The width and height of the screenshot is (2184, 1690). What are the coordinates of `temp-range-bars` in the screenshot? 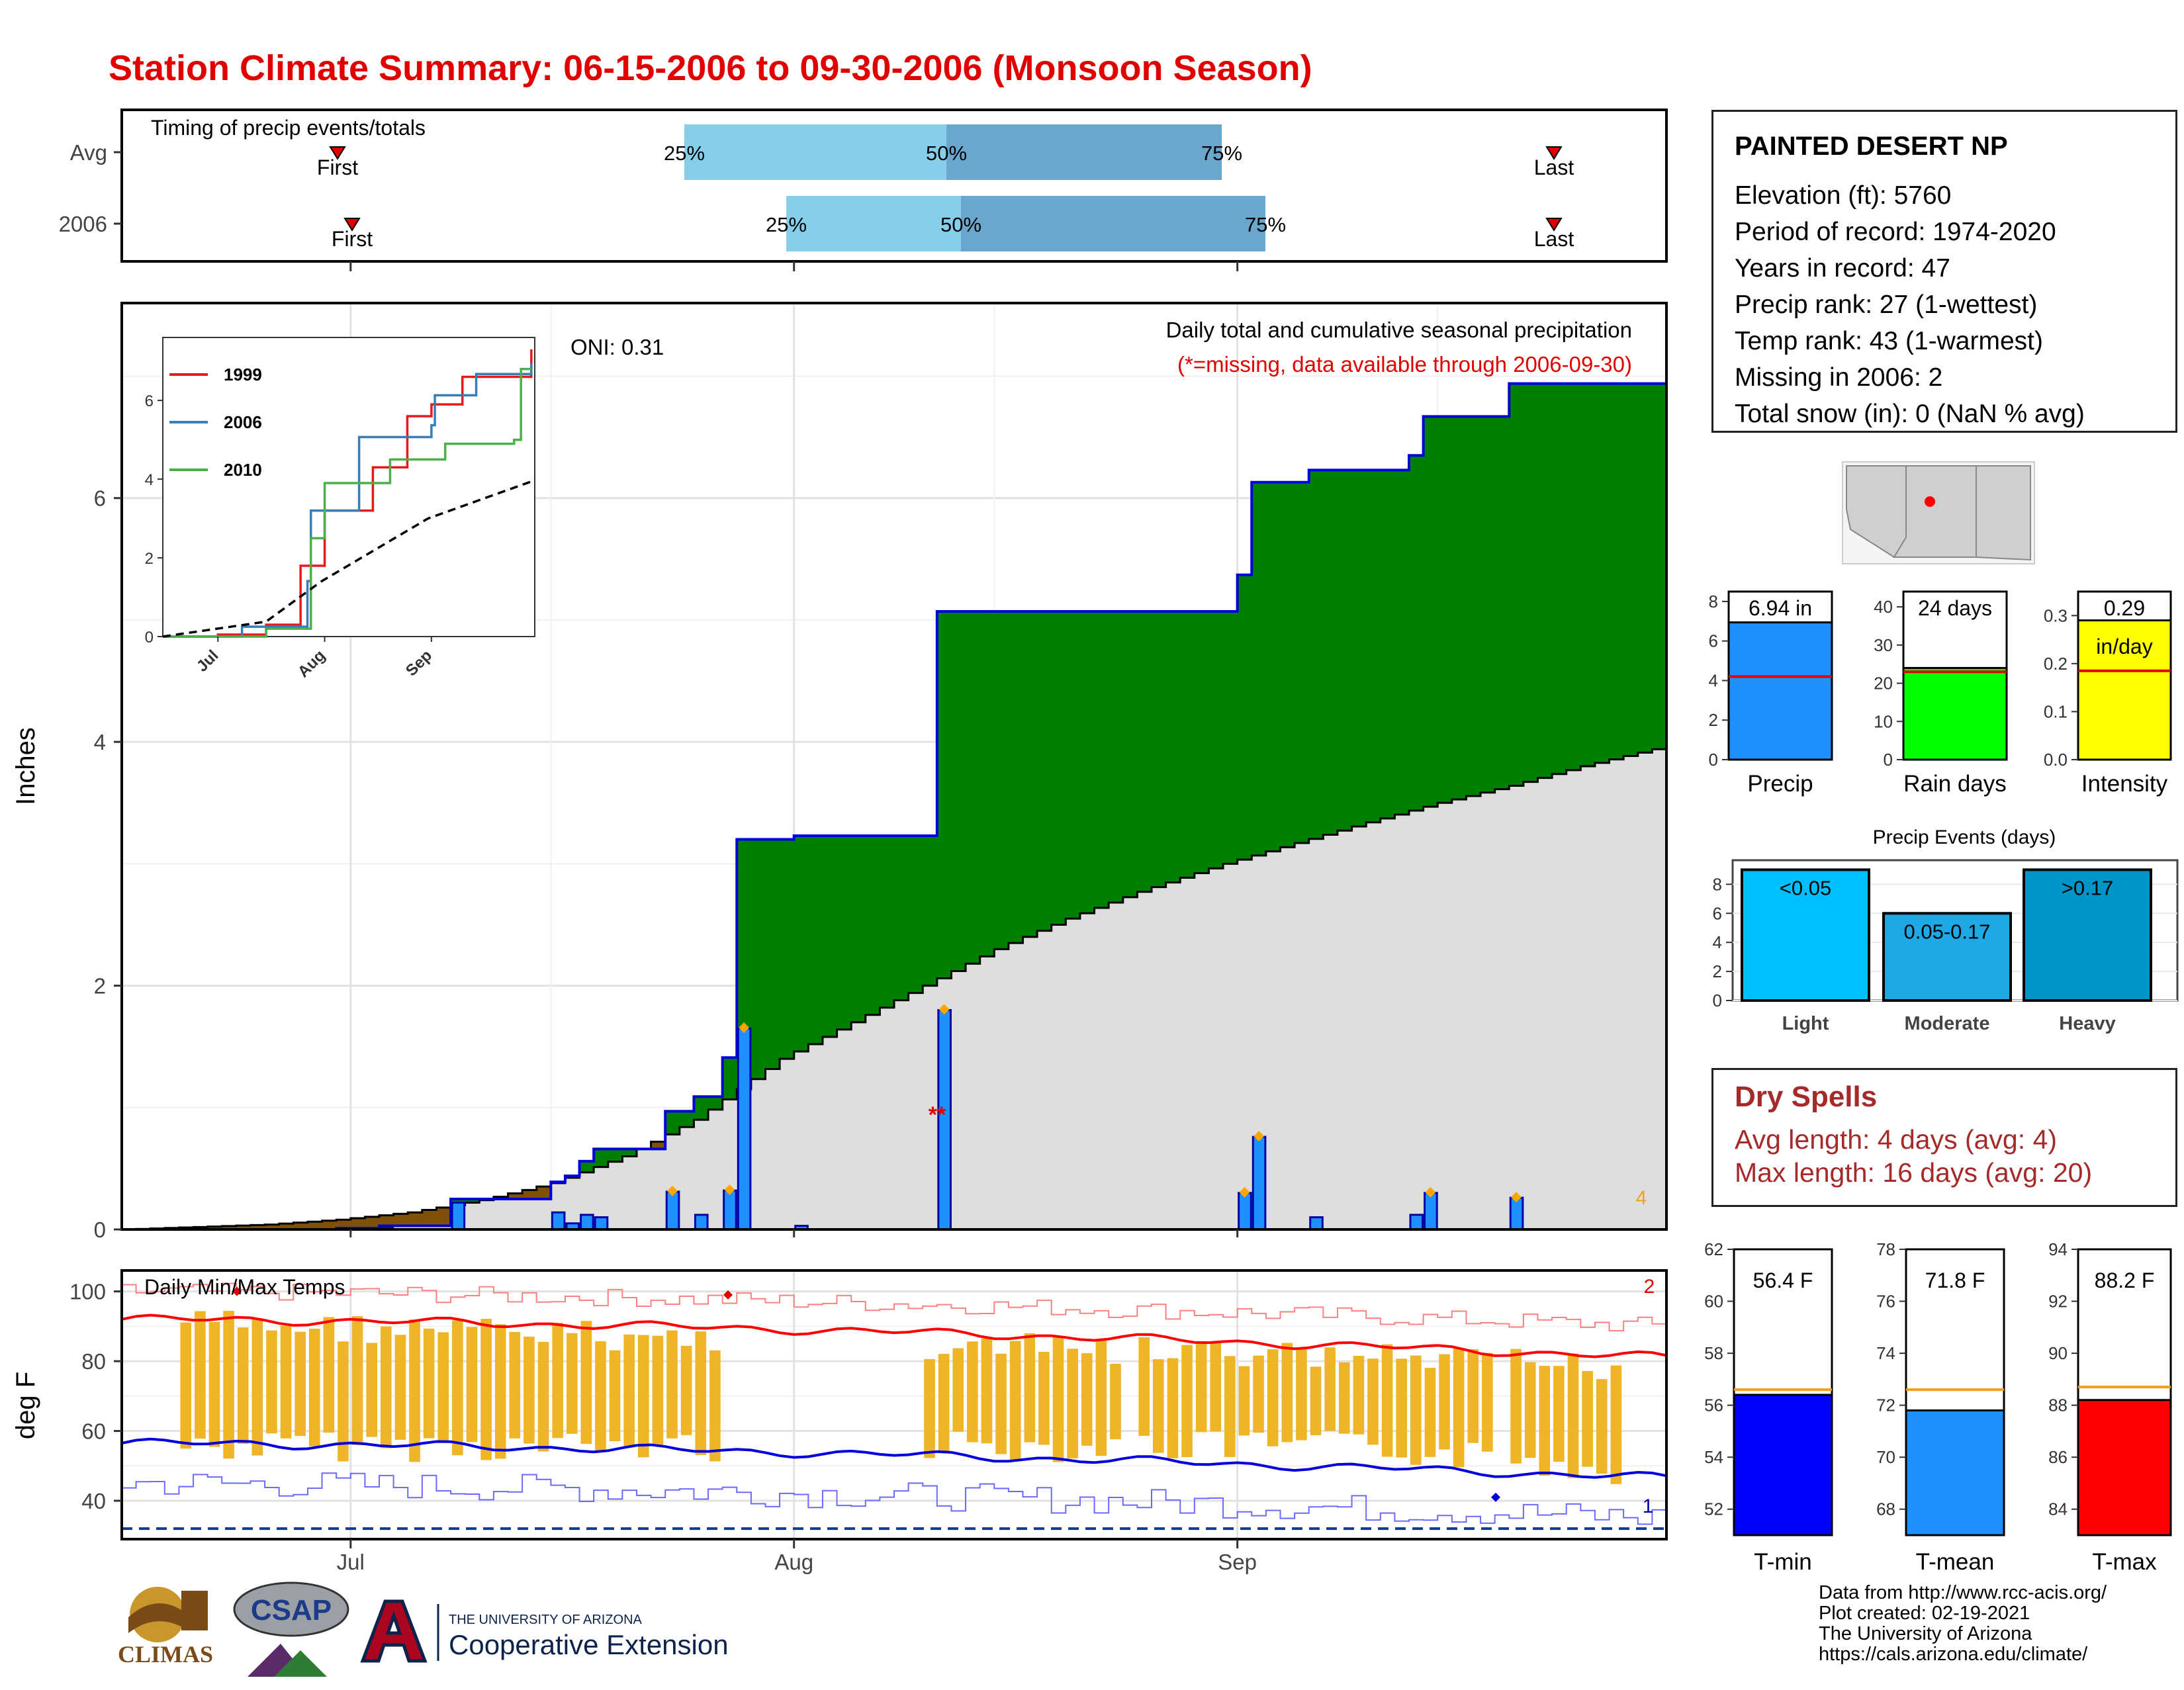 It's located at (901, 1397).